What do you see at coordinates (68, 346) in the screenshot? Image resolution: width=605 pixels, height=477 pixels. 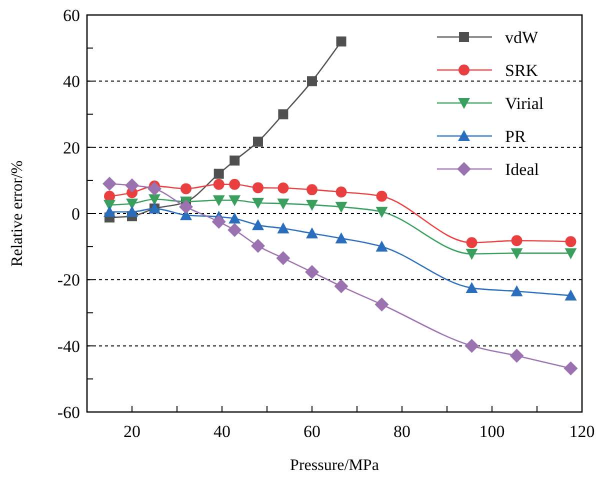 I see `y-tick-label: -40` at bounding box center [68, 346].